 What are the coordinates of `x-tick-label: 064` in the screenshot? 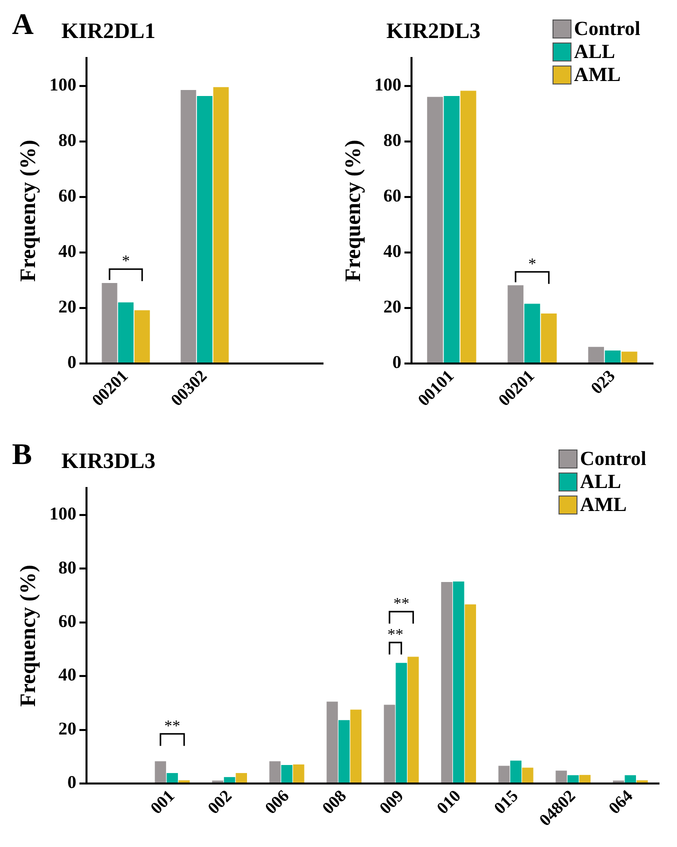 It's located at (620, 802).